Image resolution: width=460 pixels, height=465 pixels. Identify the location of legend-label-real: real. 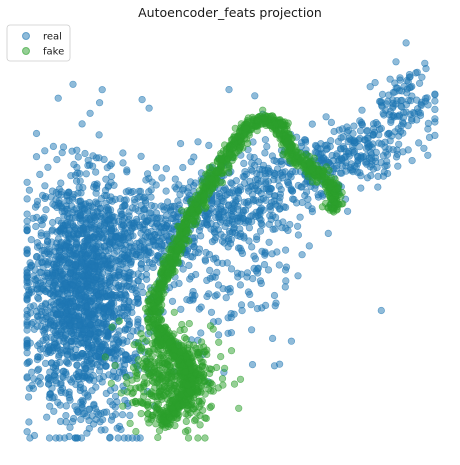
(52, 37).